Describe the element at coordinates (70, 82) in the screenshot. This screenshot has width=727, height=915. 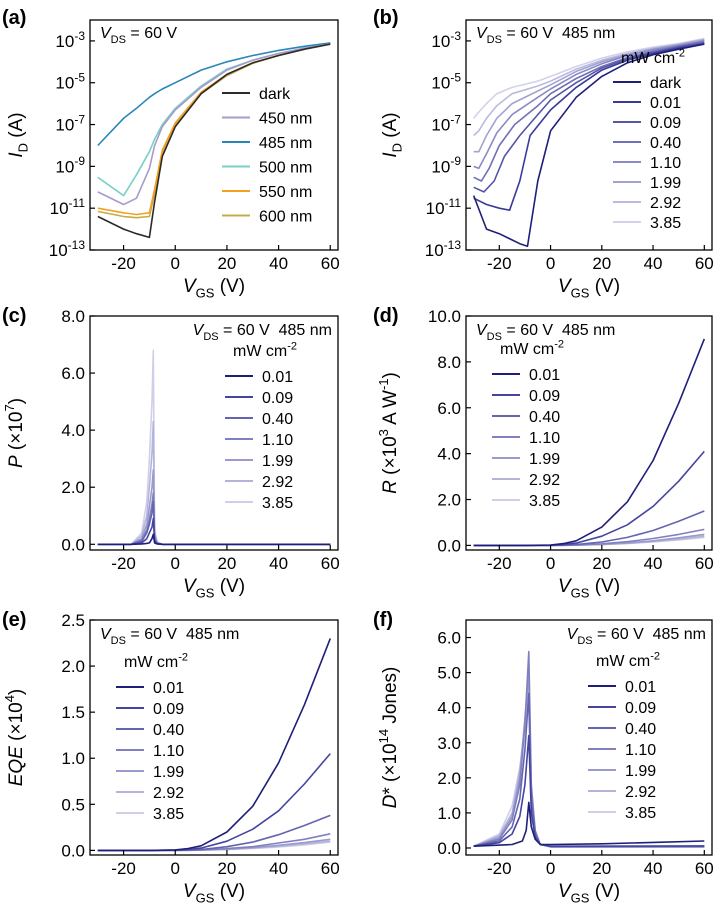
I see `y-tick-label-a-4: 10⁻⁵` at that location.